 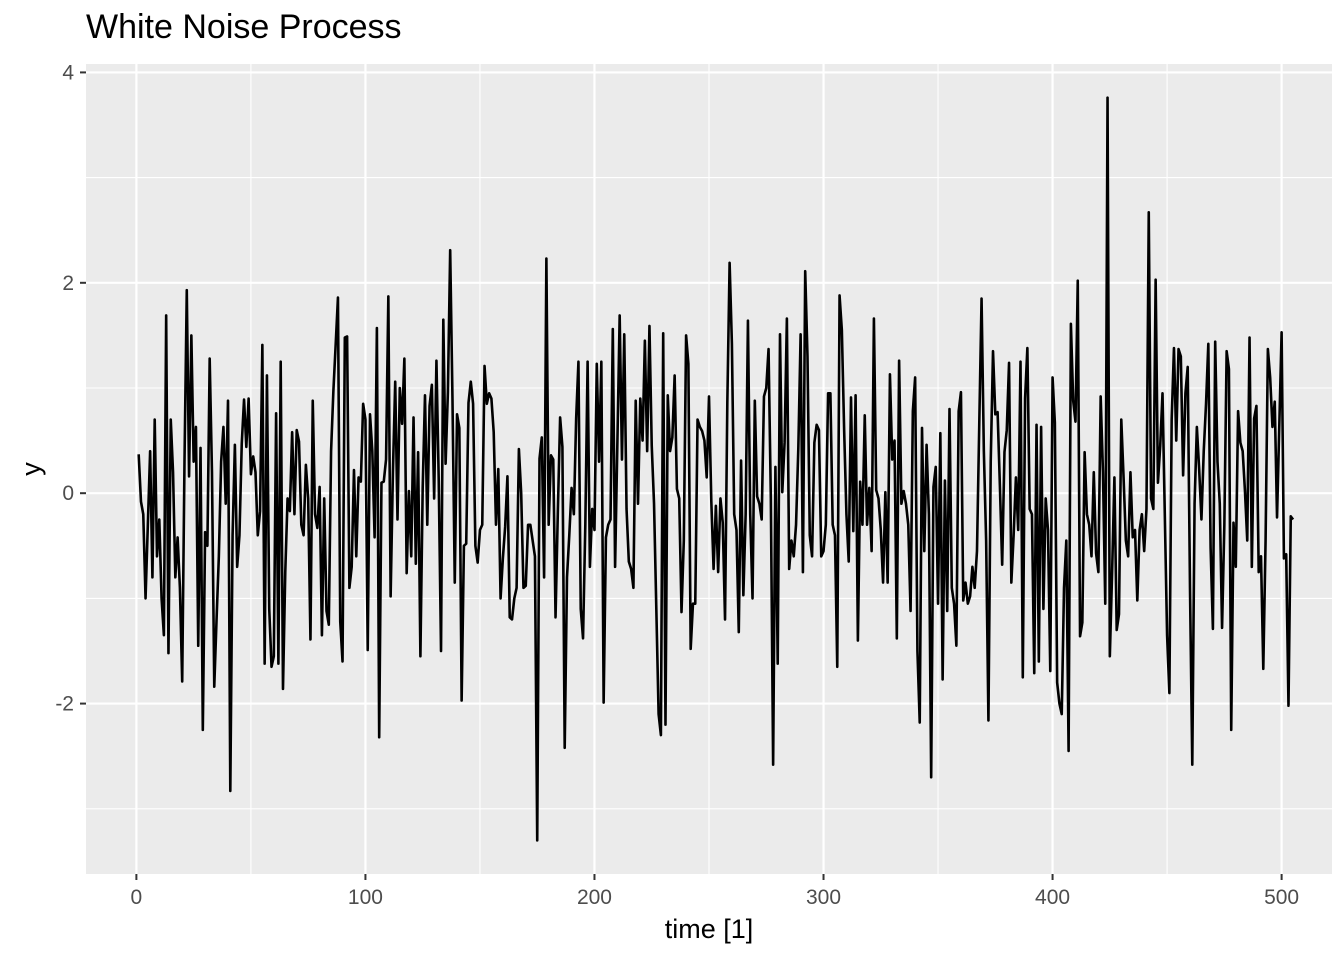 I want to click on x-tick-label: 300, so click(x=823, y=897).